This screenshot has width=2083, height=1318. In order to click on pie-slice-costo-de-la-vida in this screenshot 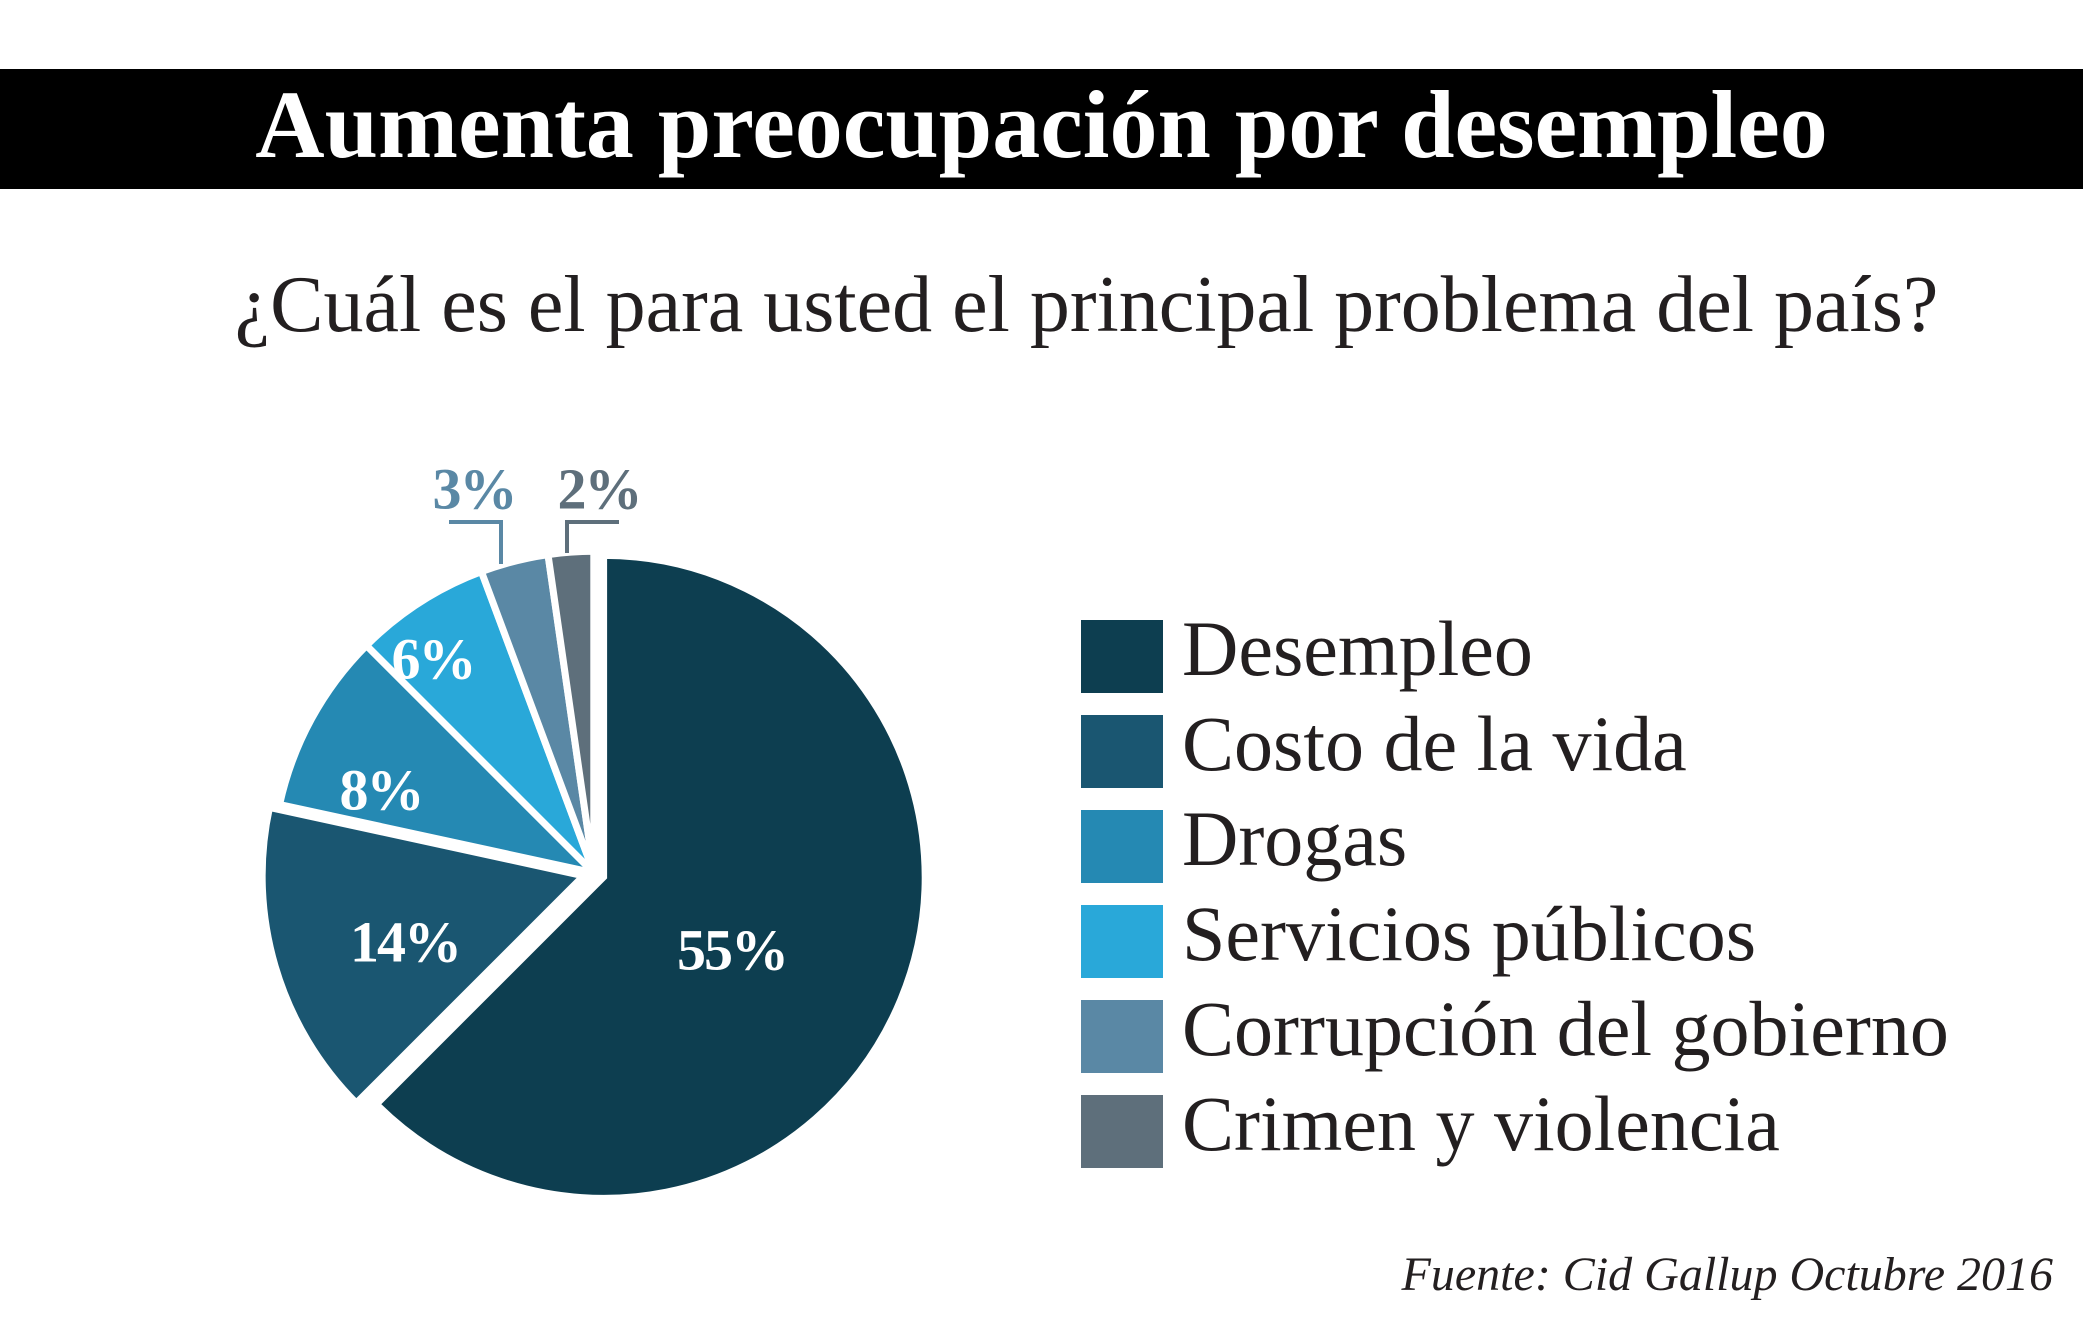, I will do `click(424, 956)`.